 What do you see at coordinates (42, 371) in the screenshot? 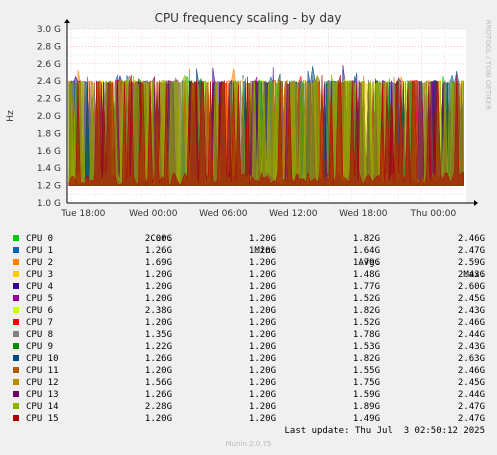
I see `legend-series-name: CPU 11` at bounding box center [42, 371].